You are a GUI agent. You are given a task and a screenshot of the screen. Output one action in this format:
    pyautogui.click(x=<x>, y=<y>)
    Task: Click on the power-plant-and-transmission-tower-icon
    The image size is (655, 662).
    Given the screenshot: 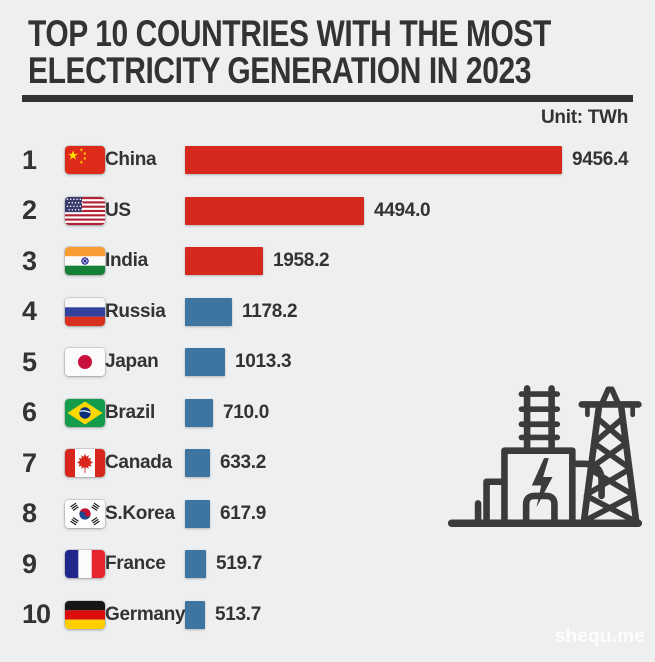 What is the action you would take?
    pyautogui.click(x=545, y=453)
    